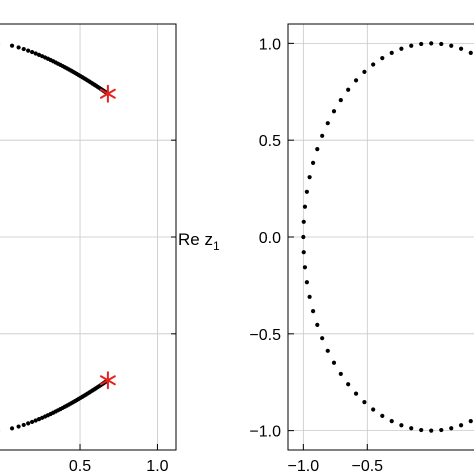  What do you see at coordinates (80, 466) in the screenshot?
I see `x-tick-label: 0.5` at bounding box center [80, 466].